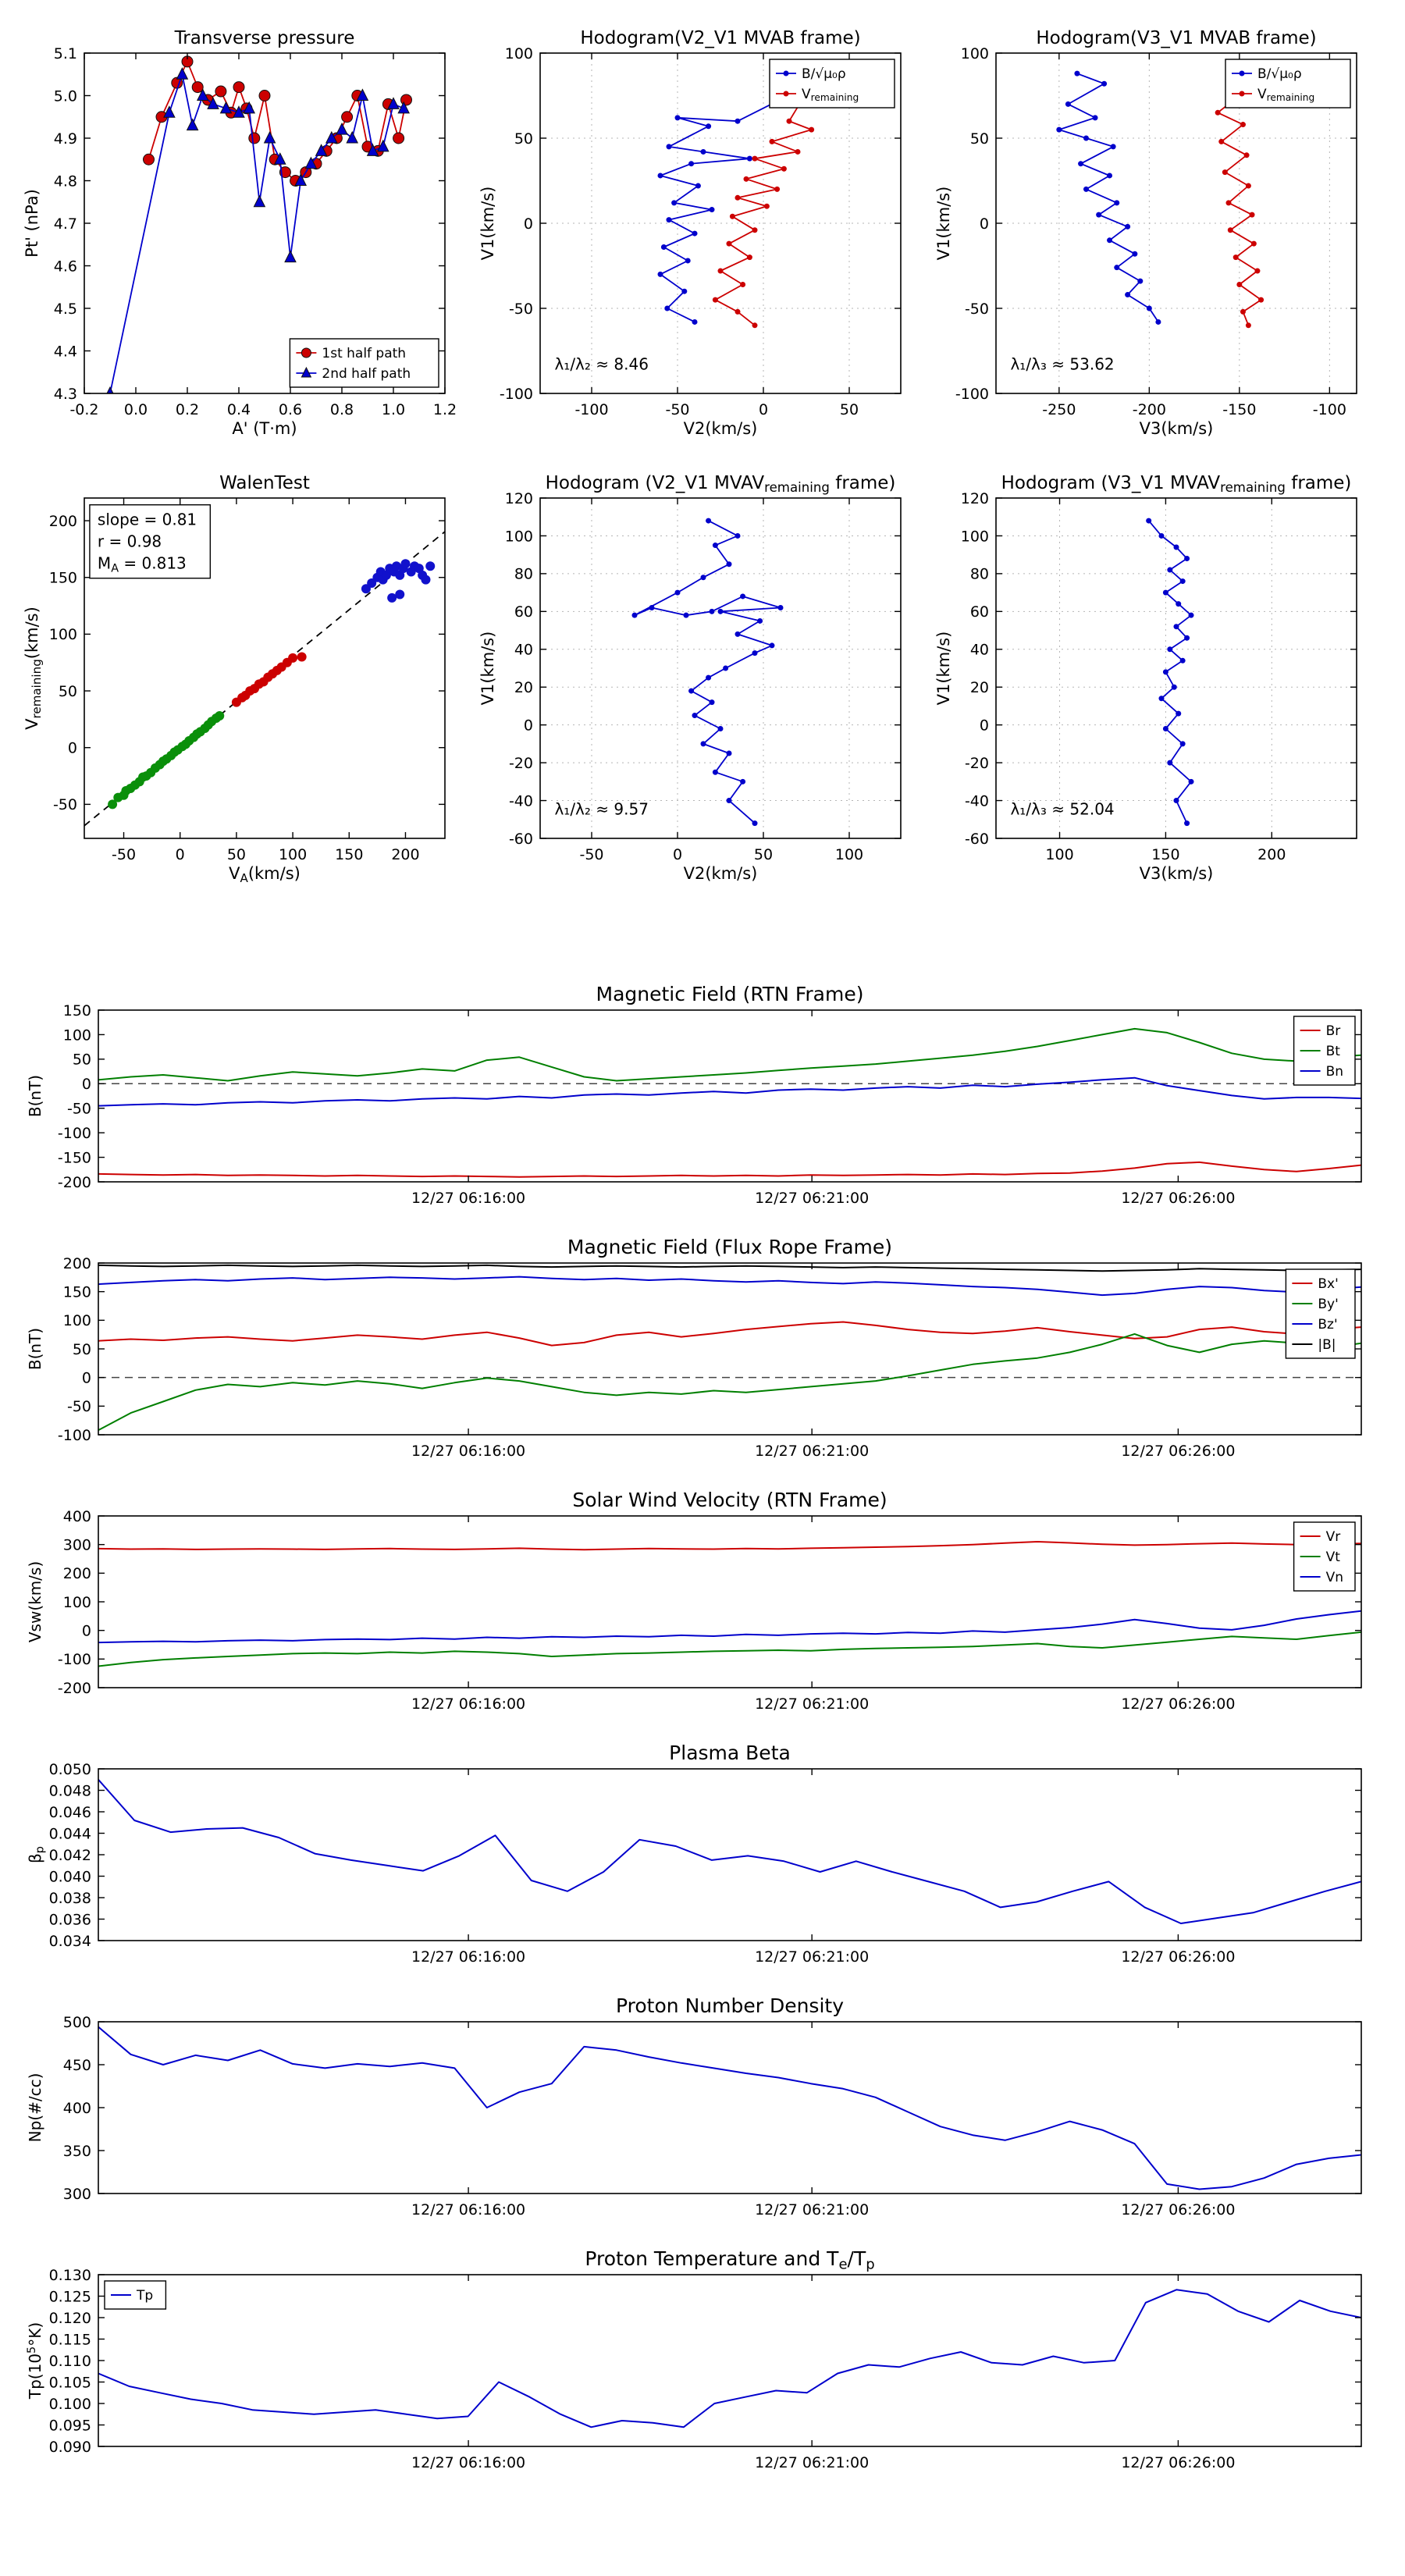  What do you see at coordinates (77, 1292) in the screenshot?
I see `svg-text: 150` at bounding box center [77, 1292].